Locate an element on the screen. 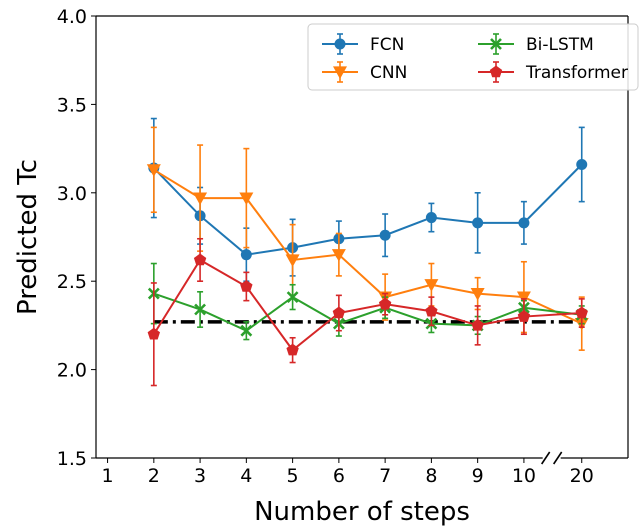 This screenshot has height=528, width=642. legend-item: FCN is located at coordinates (363, 44).